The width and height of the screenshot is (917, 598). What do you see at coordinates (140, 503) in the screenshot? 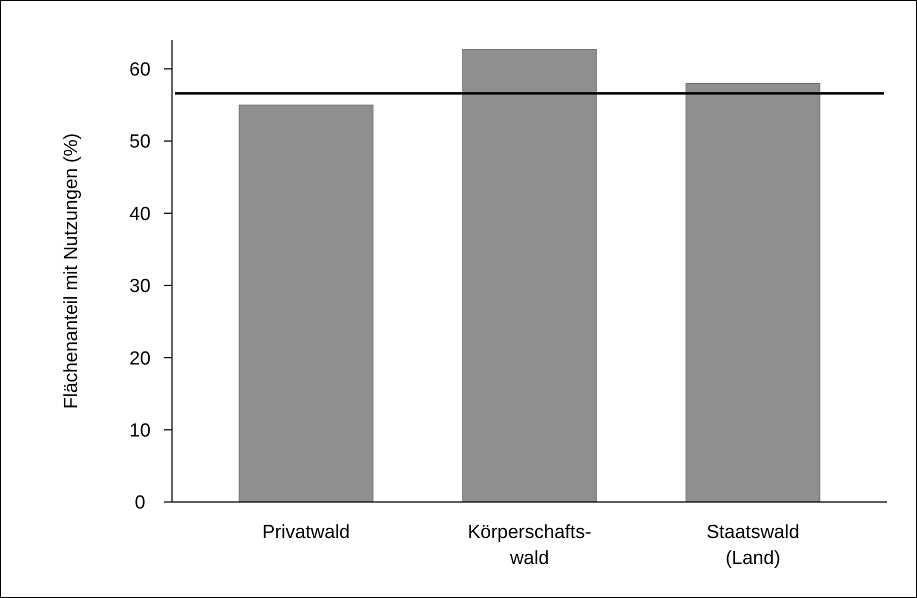
I see `y-tick-label: 0` at bounding box center [140, 503].